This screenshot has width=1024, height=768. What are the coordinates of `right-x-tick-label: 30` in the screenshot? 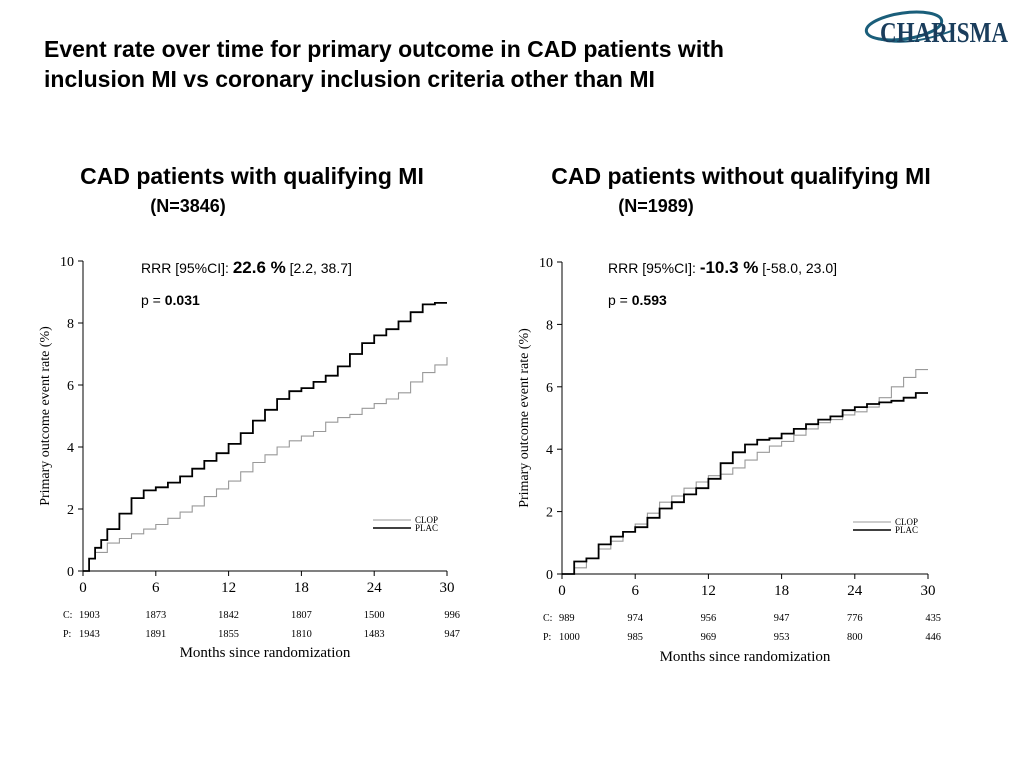 It's located at (928, 591).